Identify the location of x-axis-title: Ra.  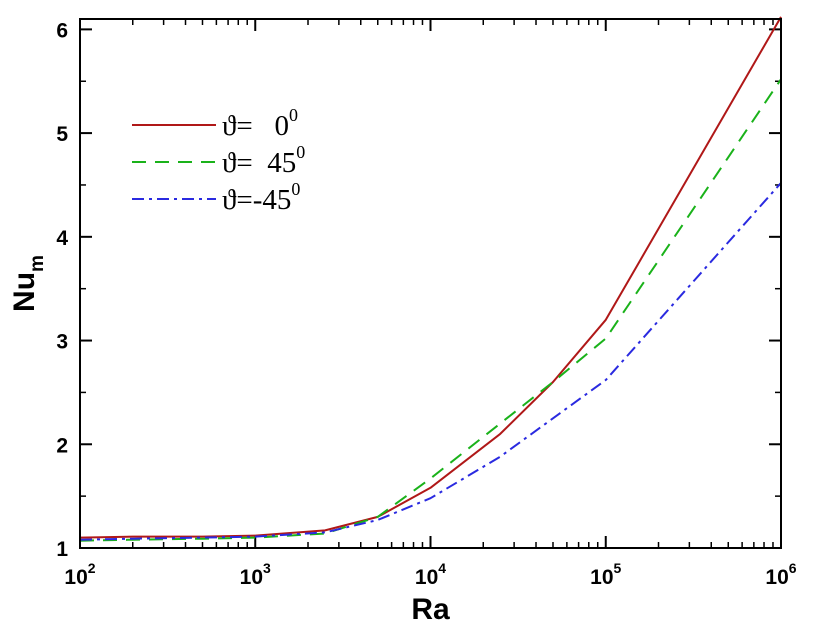
(430, 609).